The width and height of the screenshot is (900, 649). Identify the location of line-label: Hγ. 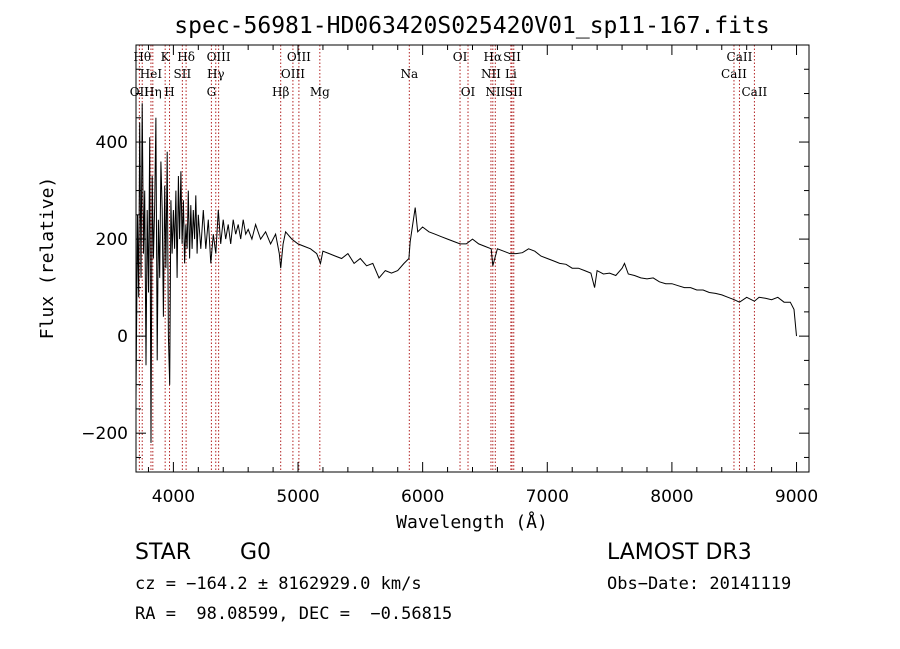
(216, 74).